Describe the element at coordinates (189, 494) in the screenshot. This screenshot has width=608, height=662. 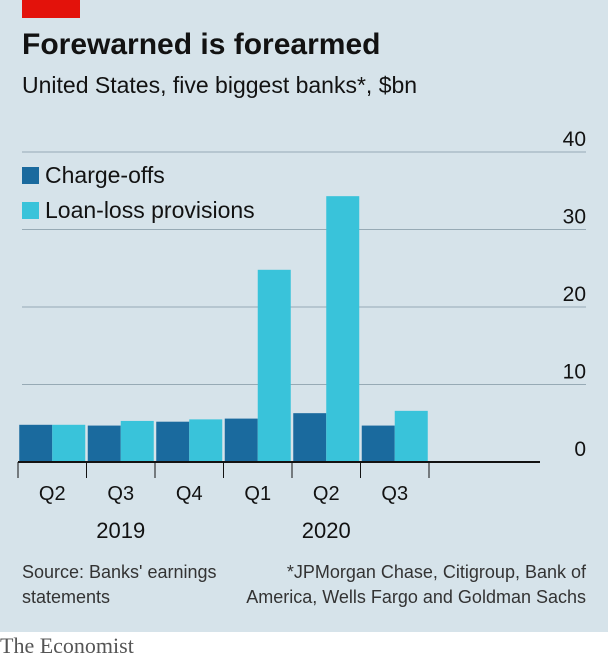
I see `x-tick-label: Q4` at that location.